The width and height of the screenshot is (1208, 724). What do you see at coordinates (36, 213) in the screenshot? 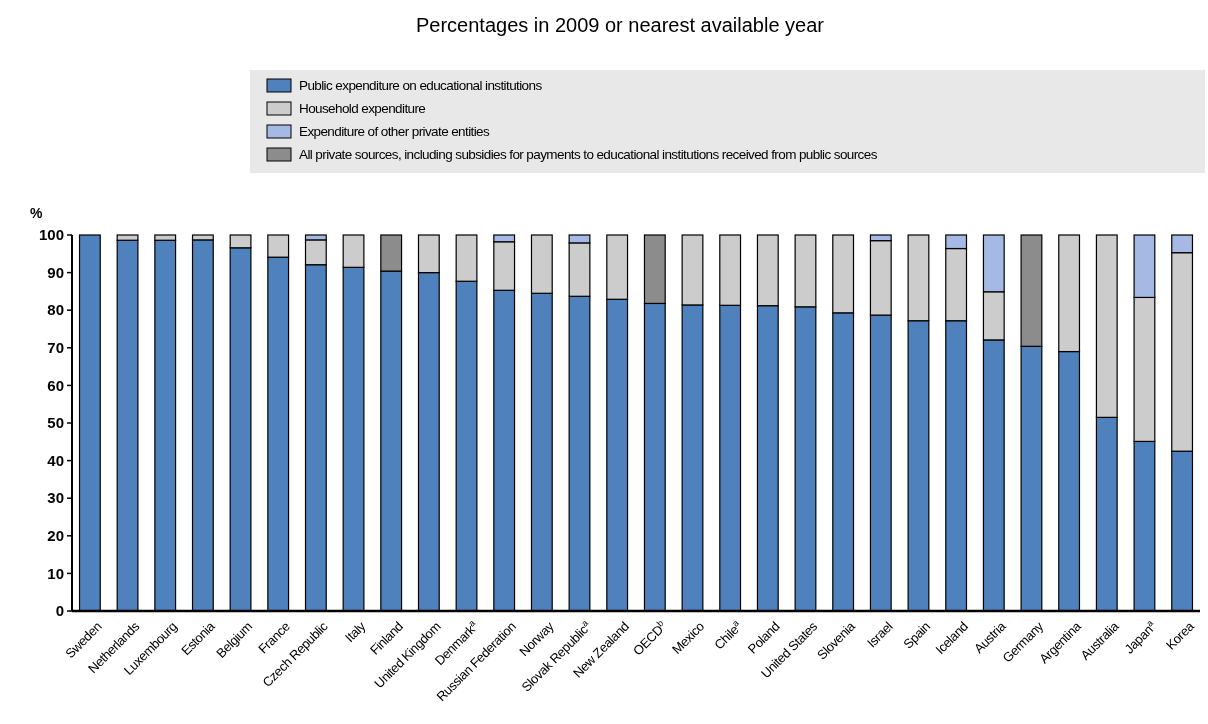
I see `y-axis-title: %` at bounding box center [36, 213].